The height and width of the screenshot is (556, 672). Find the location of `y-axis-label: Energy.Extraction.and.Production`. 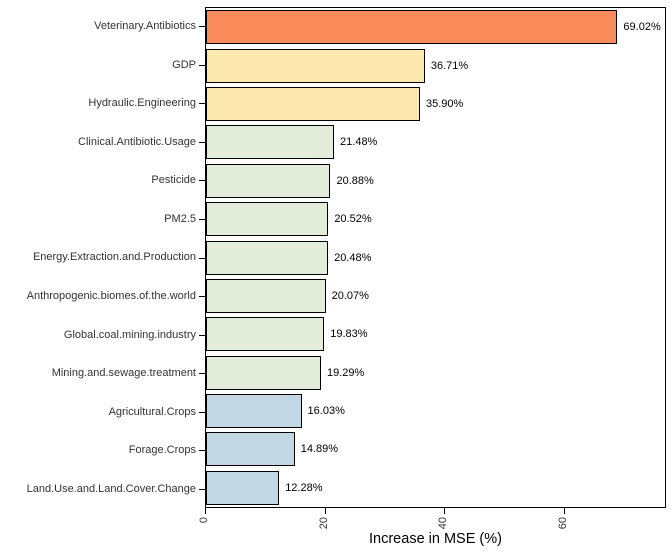

y-axis-label: Energy.Extraction.and.Production is located at coordinates (114, 257).